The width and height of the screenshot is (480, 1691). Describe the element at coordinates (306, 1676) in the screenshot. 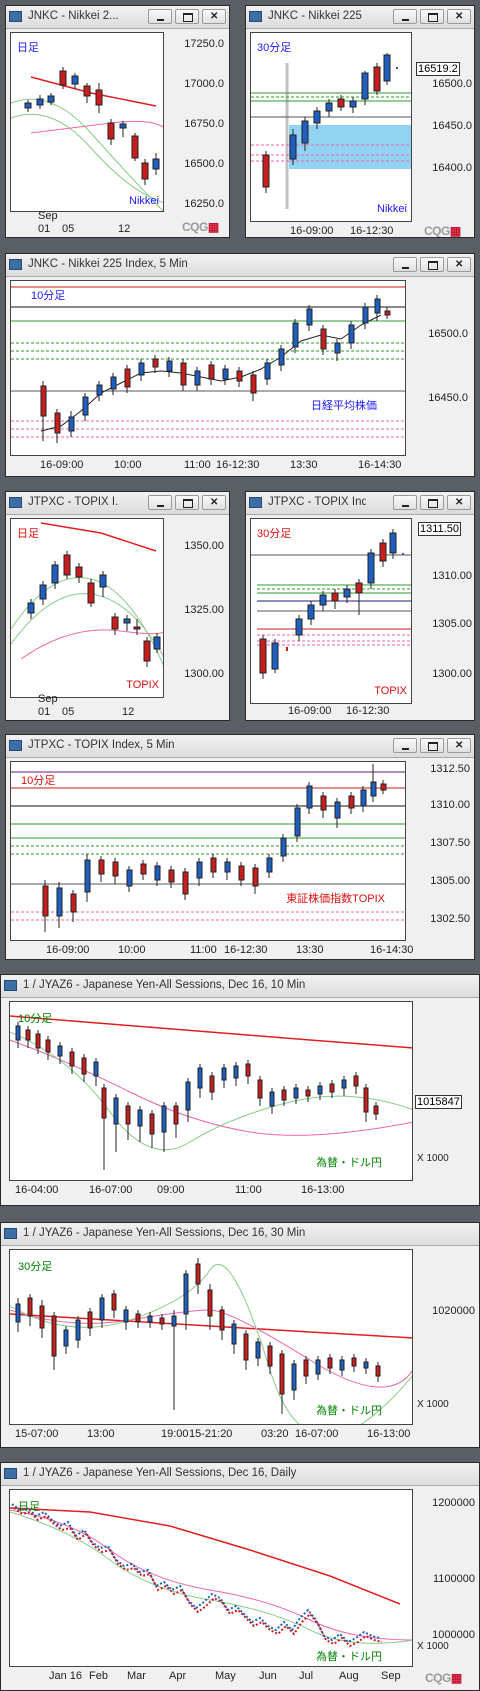

I see `time-tick: Jul` at that location.